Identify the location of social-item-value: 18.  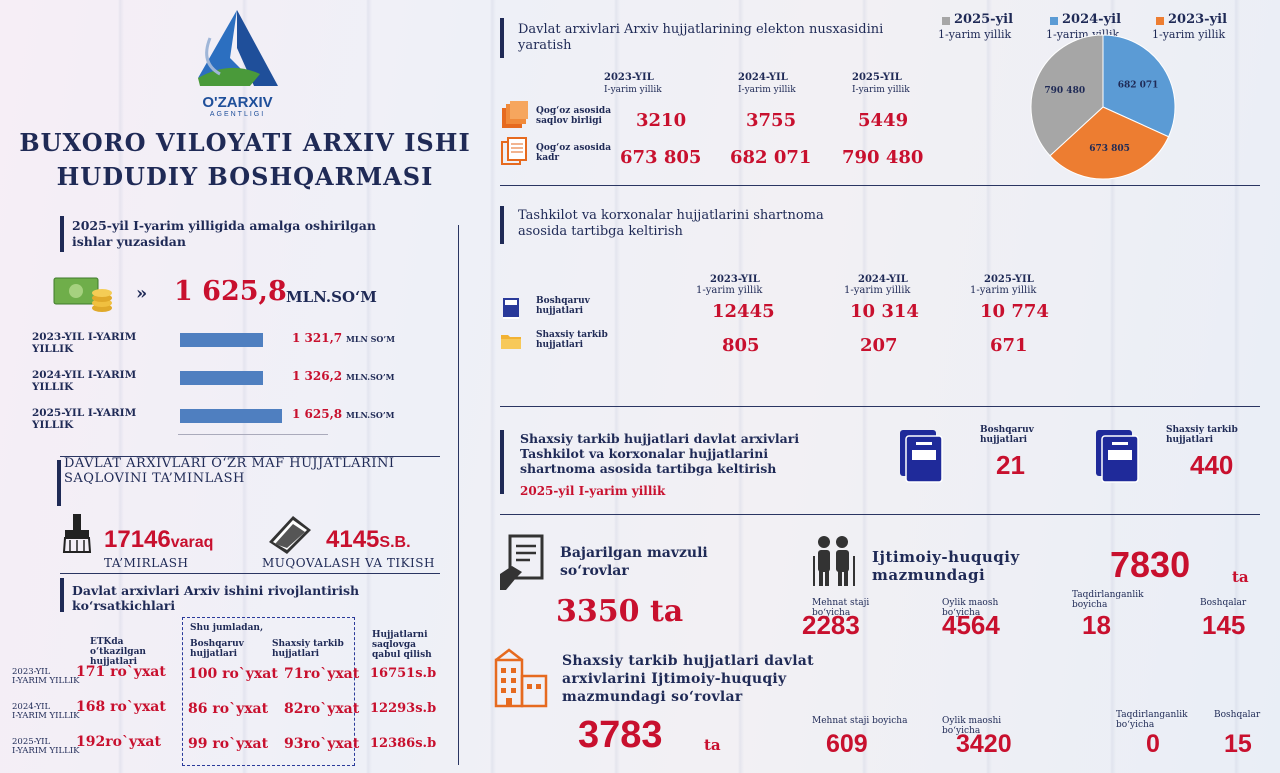
(1096, 625).